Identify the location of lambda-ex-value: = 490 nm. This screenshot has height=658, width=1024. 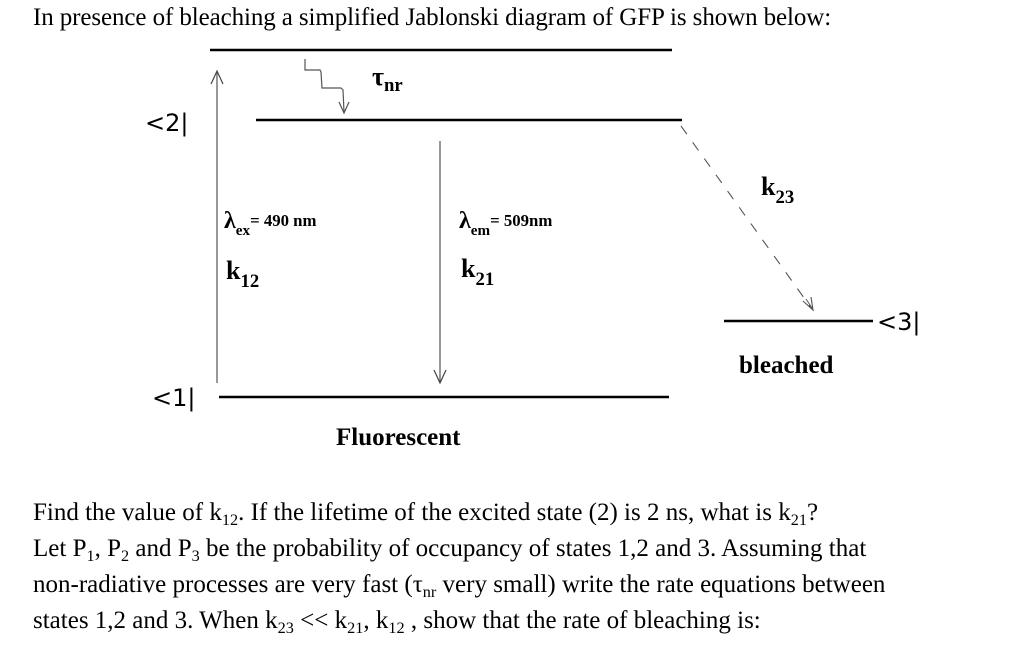
(283, 221).